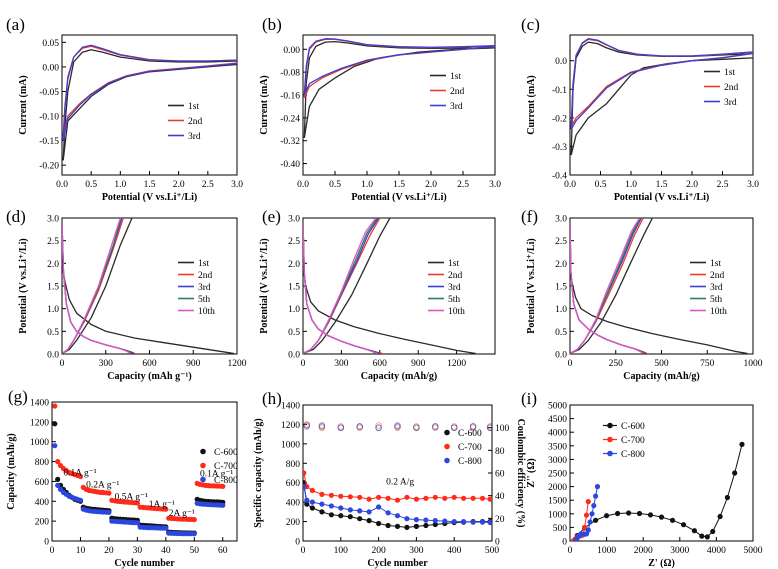  What do you see at coordinates (661, 364) in the screenshot?
I see `x-tick-label-f: 500` at bounding box center [661, 364].